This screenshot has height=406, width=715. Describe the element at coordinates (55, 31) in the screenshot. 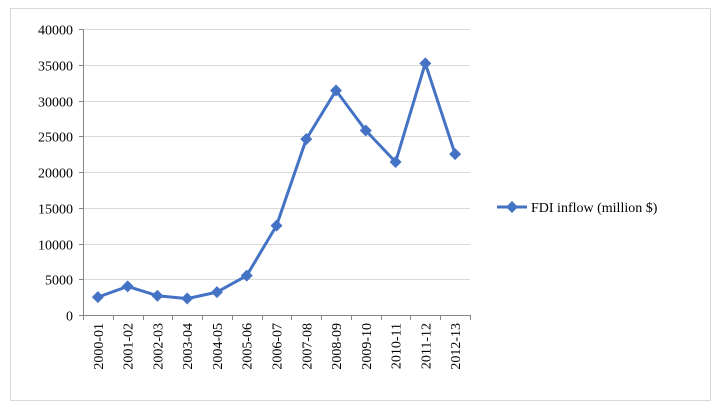

I see `y-tick-label: 40000` at that location.